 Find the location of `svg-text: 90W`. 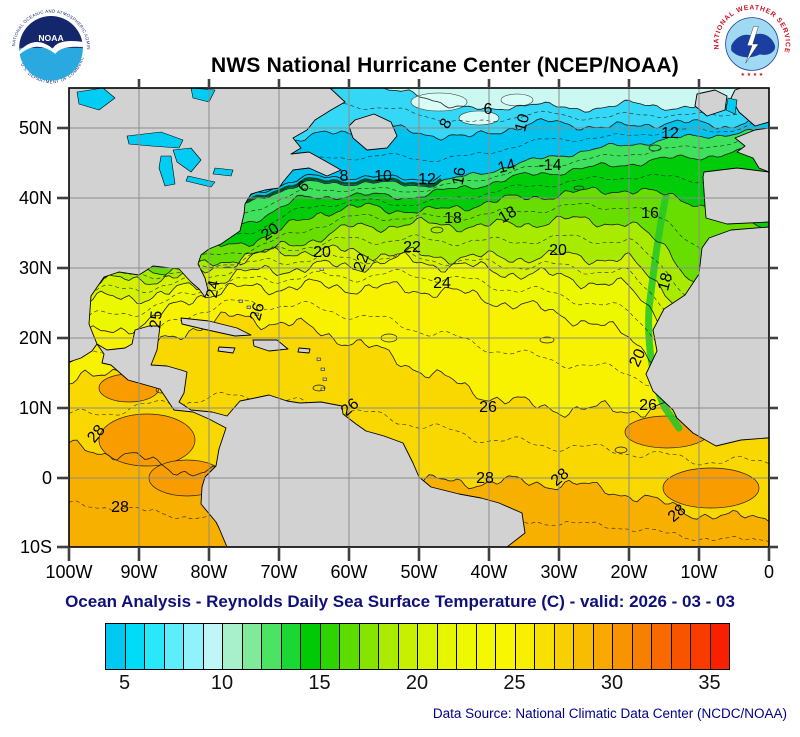

svg-text: 90W is located at coordinates (138, 572).